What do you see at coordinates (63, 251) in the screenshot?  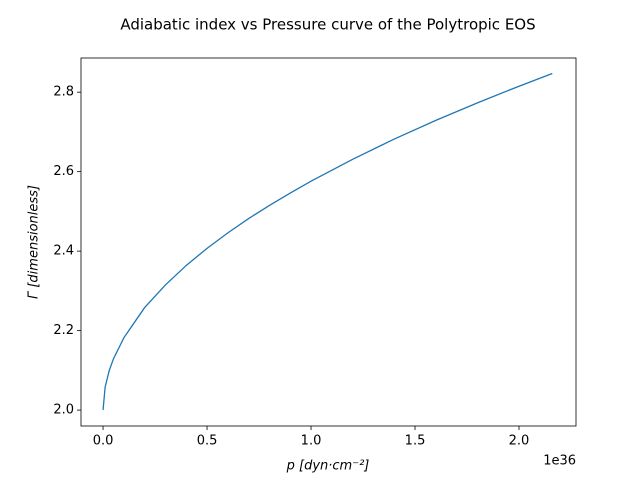 I see `y-tick-label: 2.4` at bounding box center [63, 251].